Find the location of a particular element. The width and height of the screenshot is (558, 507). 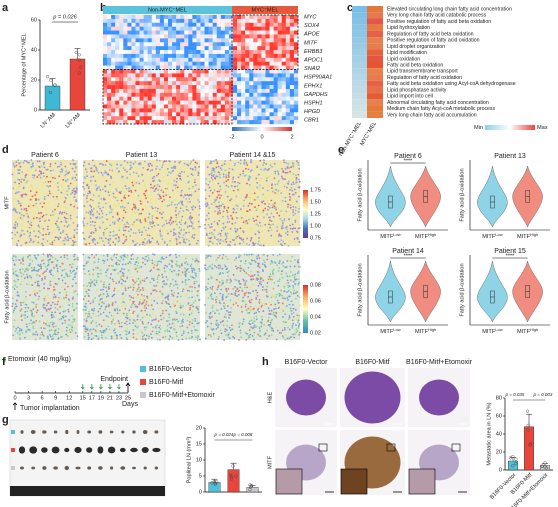

y-tick-label: 20 is located at coordinates (34, 80).